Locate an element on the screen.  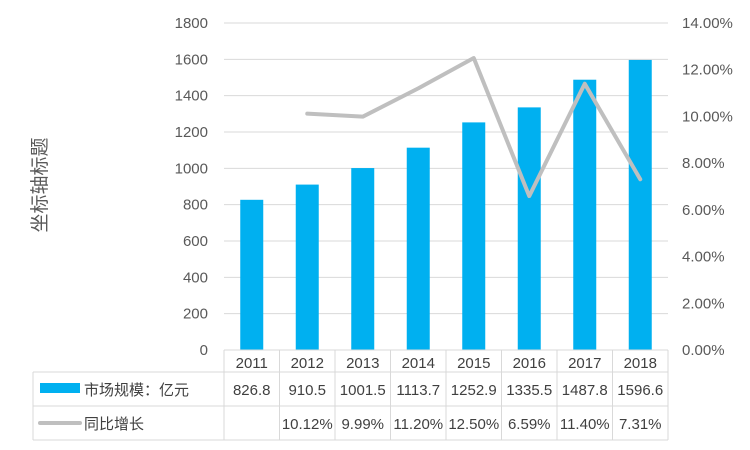
y-tick-label: 0 is located at coordinates (204, 350).